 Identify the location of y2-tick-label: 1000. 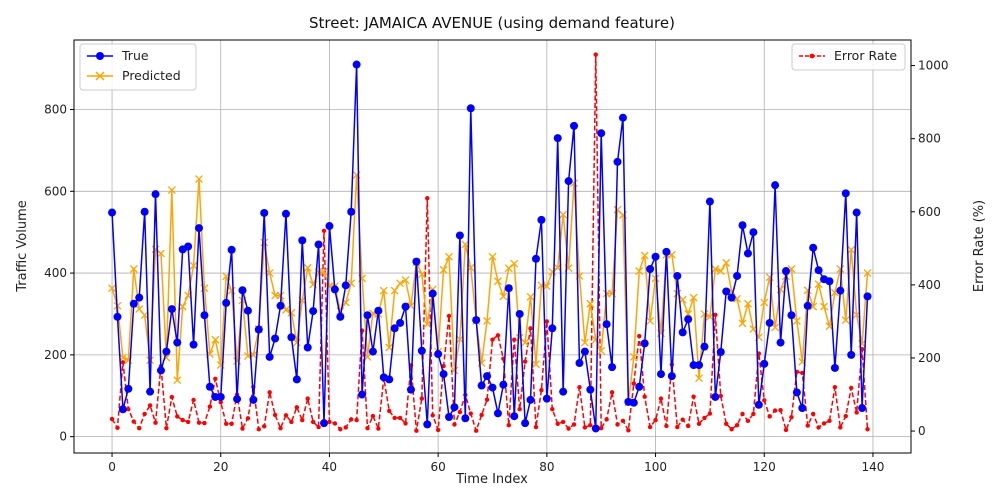
(933, 66).